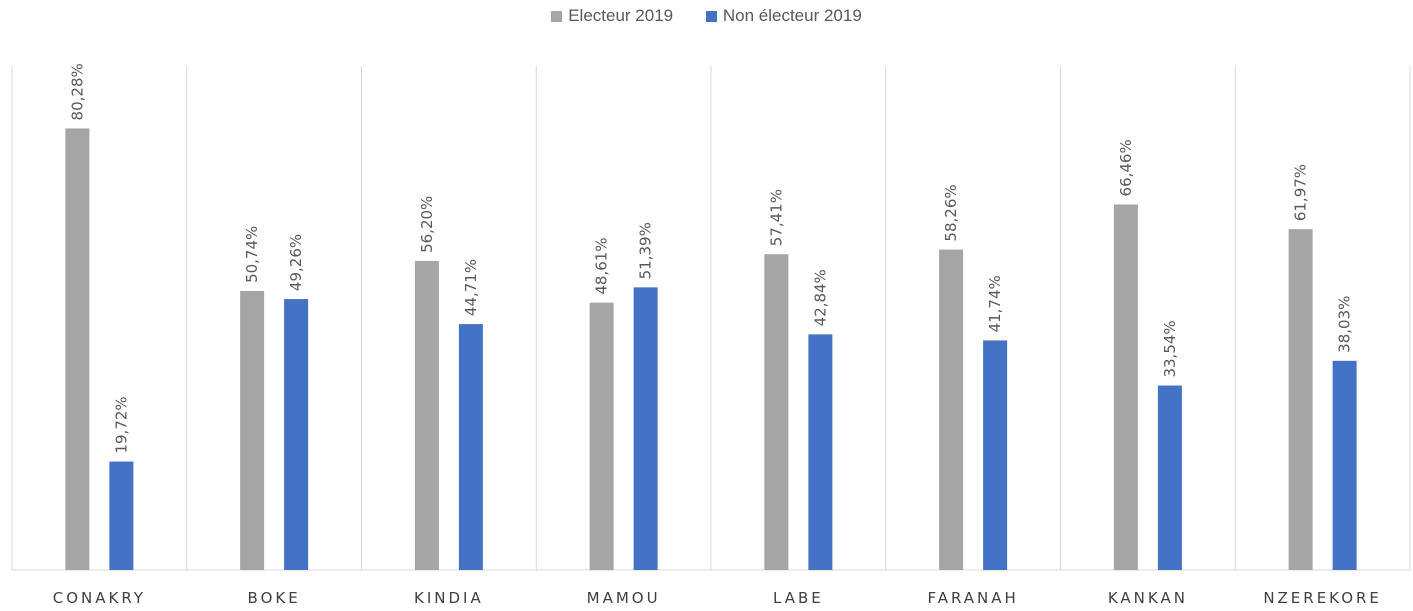 The image size is (1413, 611). What do you see at coordinates (646, 250) in the screenshot?
I see `data-label-non-electeur-mamou: 51,39%` at bounding box center [646, 250].